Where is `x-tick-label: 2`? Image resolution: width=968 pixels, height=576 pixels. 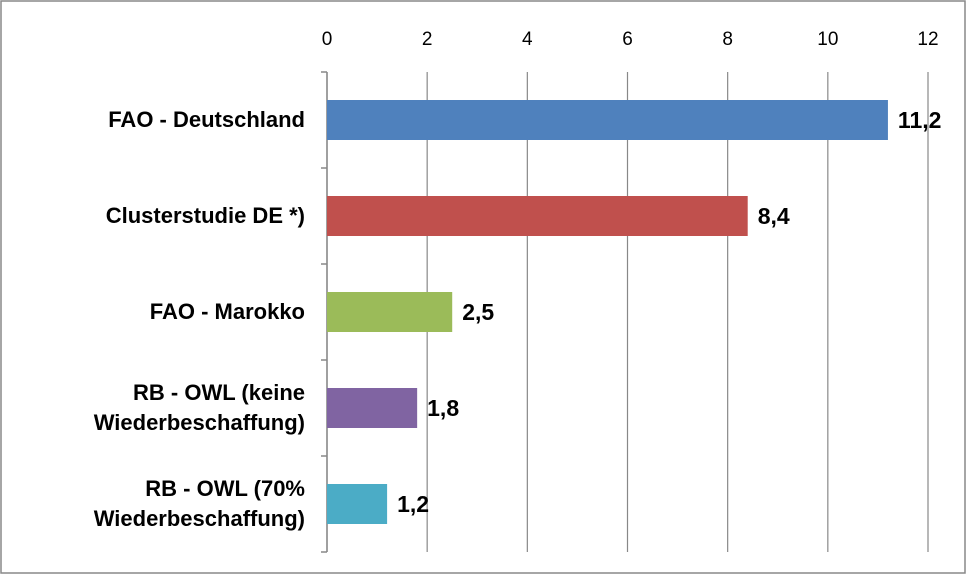
x-tick-label: 2 is located at coordinates (427, 39).